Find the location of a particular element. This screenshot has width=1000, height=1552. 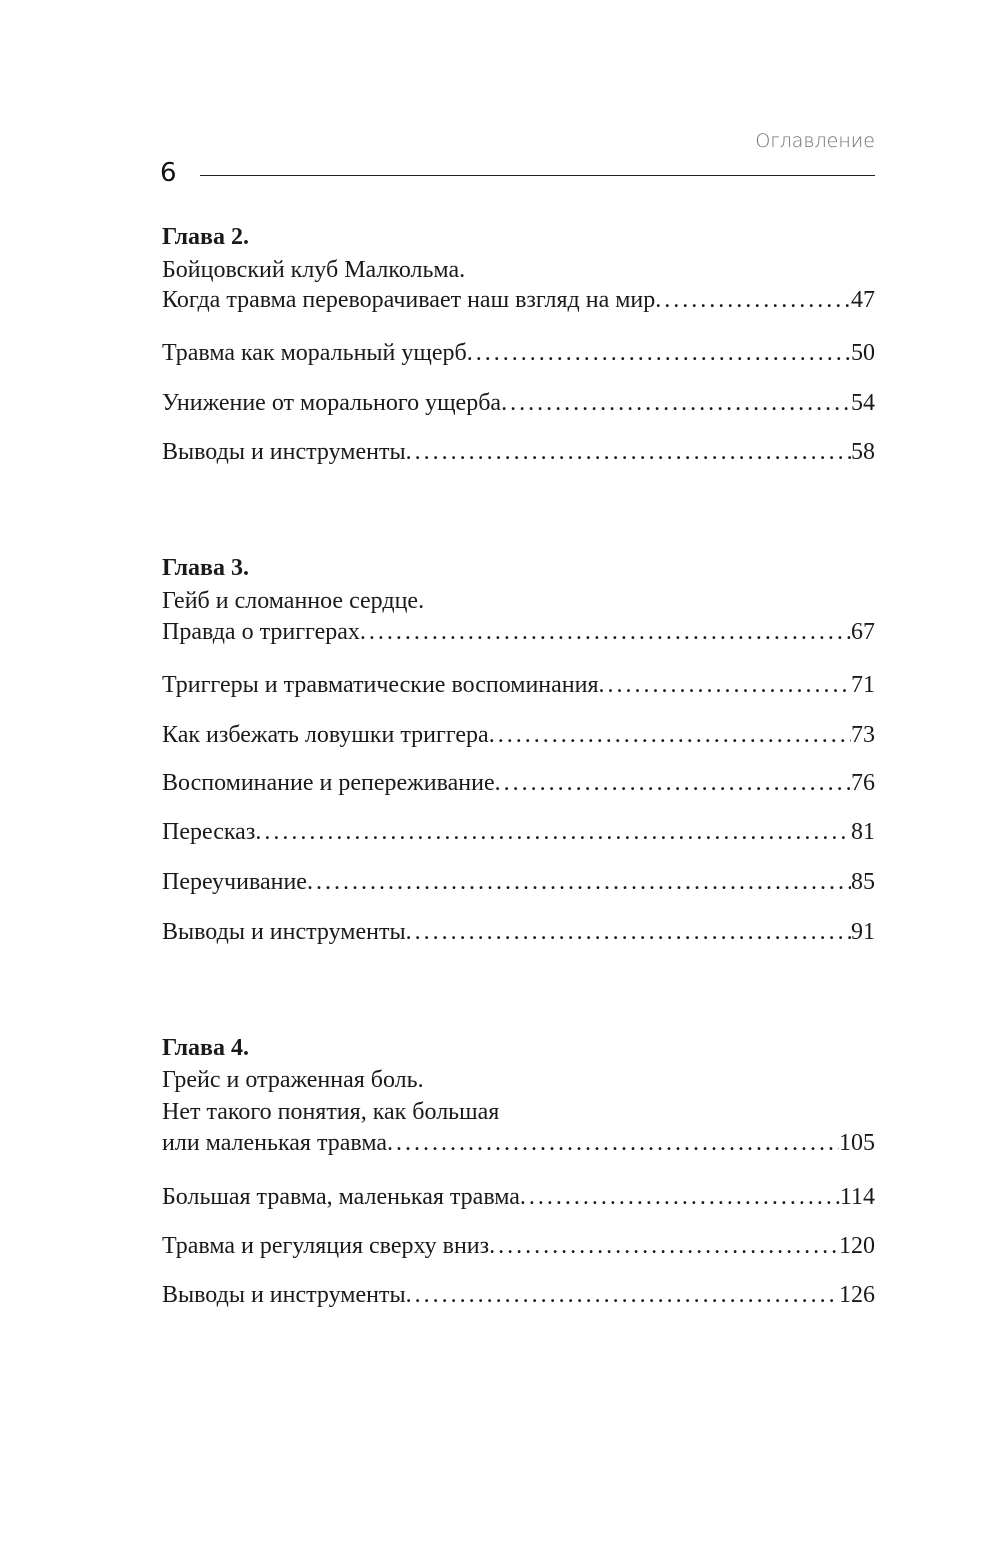

toc-entry: Выводы и инструменты 91 is located at coordinates (518, 932).